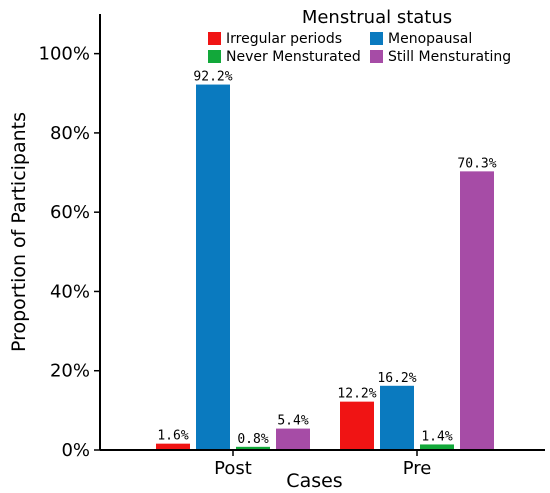  What do you see at coordinates (397, 417) in the screenshot?
I see `bar-pre-menopausal` at bounding box center [397, 417].